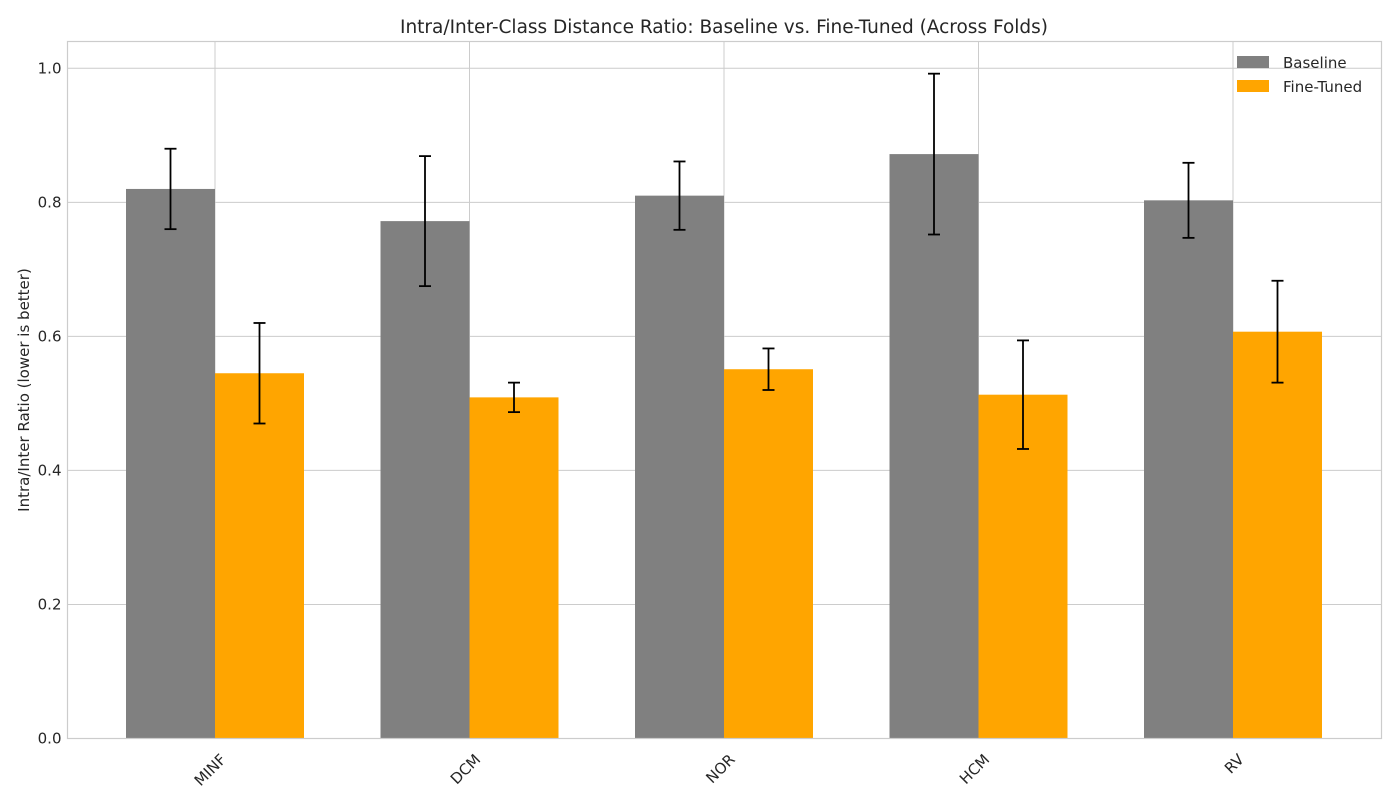 This screenshot has width=1400, height=800. Describe the element at coordinates (170, 463) in the screenshot. I see `bar-baseline-minf` at that location.